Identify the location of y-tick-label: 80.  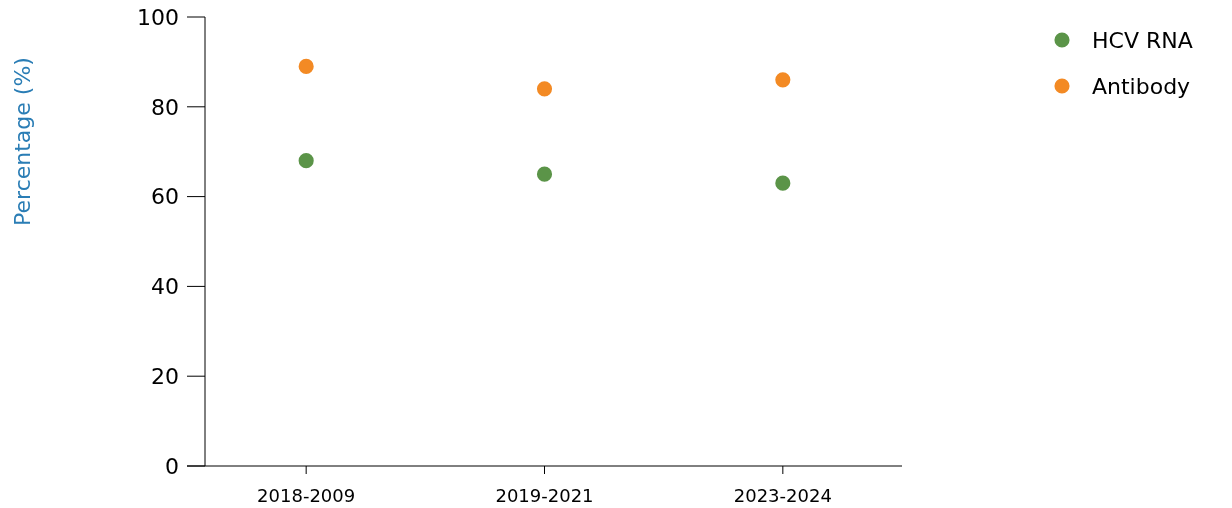
(165, 107).